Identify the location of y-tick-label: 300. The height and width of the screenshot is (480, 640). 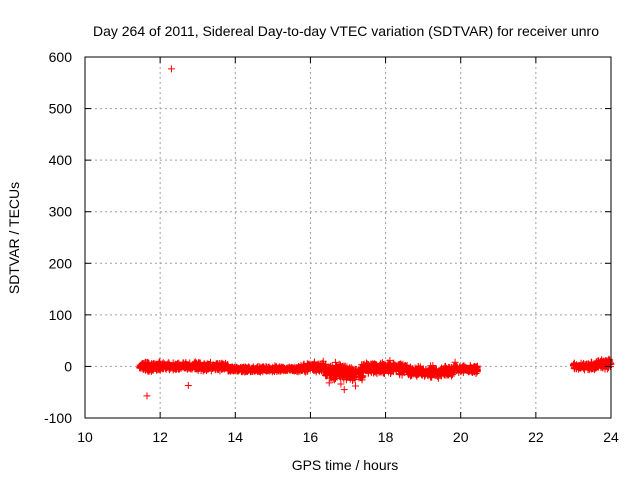
(61, 212).